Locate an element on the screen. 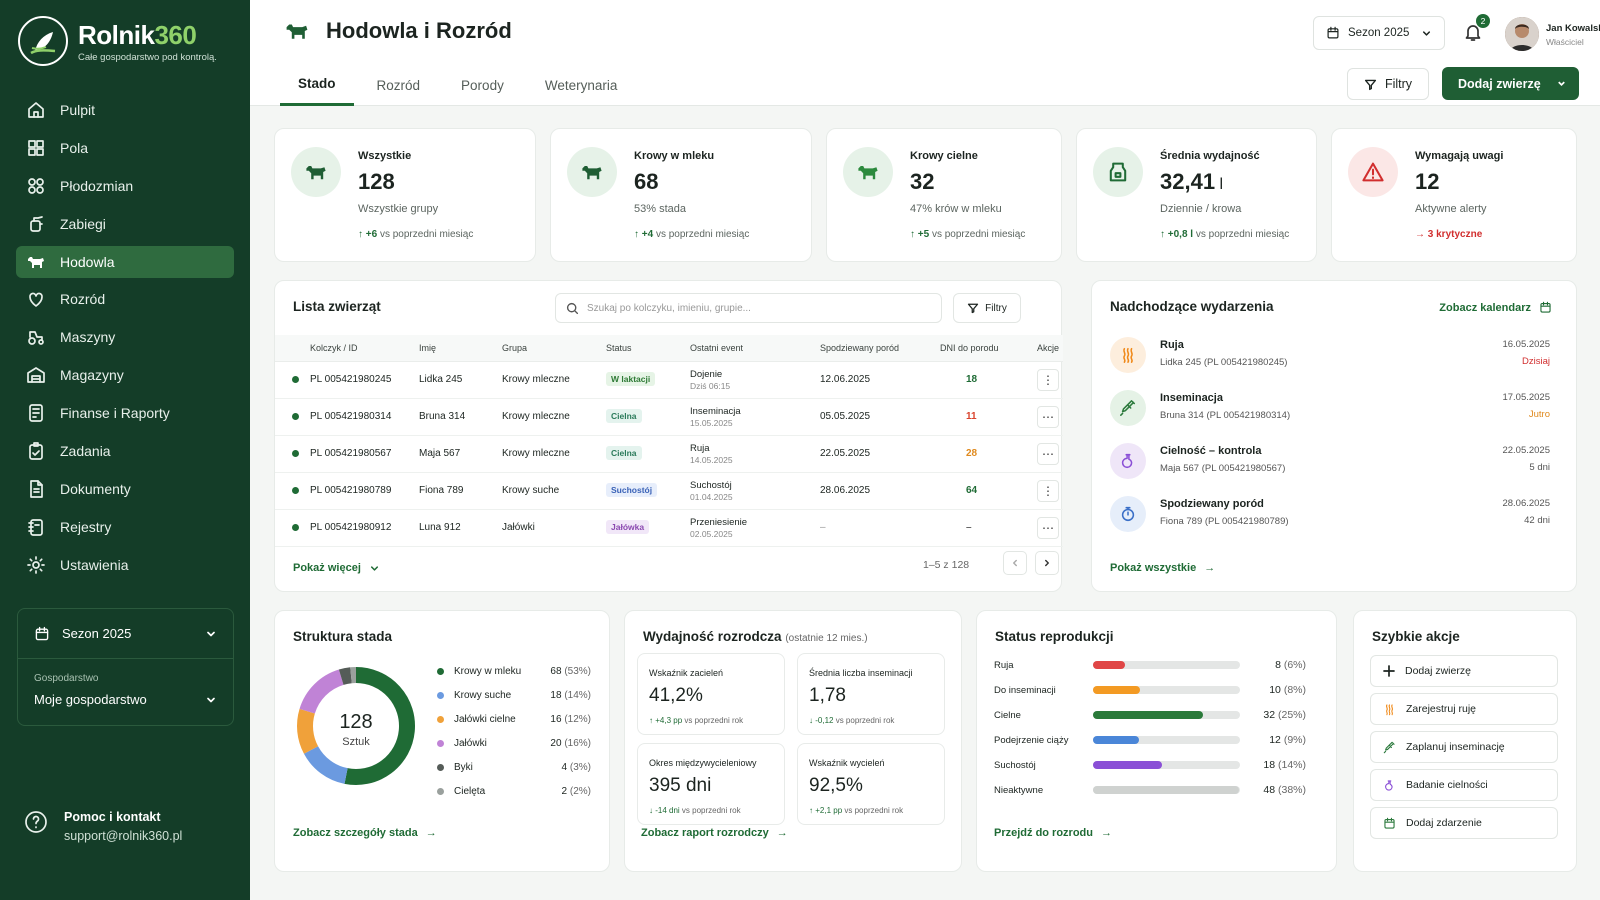 Image resolution: width=1600 pixels, height=900 pixels. sidebar-item-rejestry: Rejestry is located at coordinates (125, 527).